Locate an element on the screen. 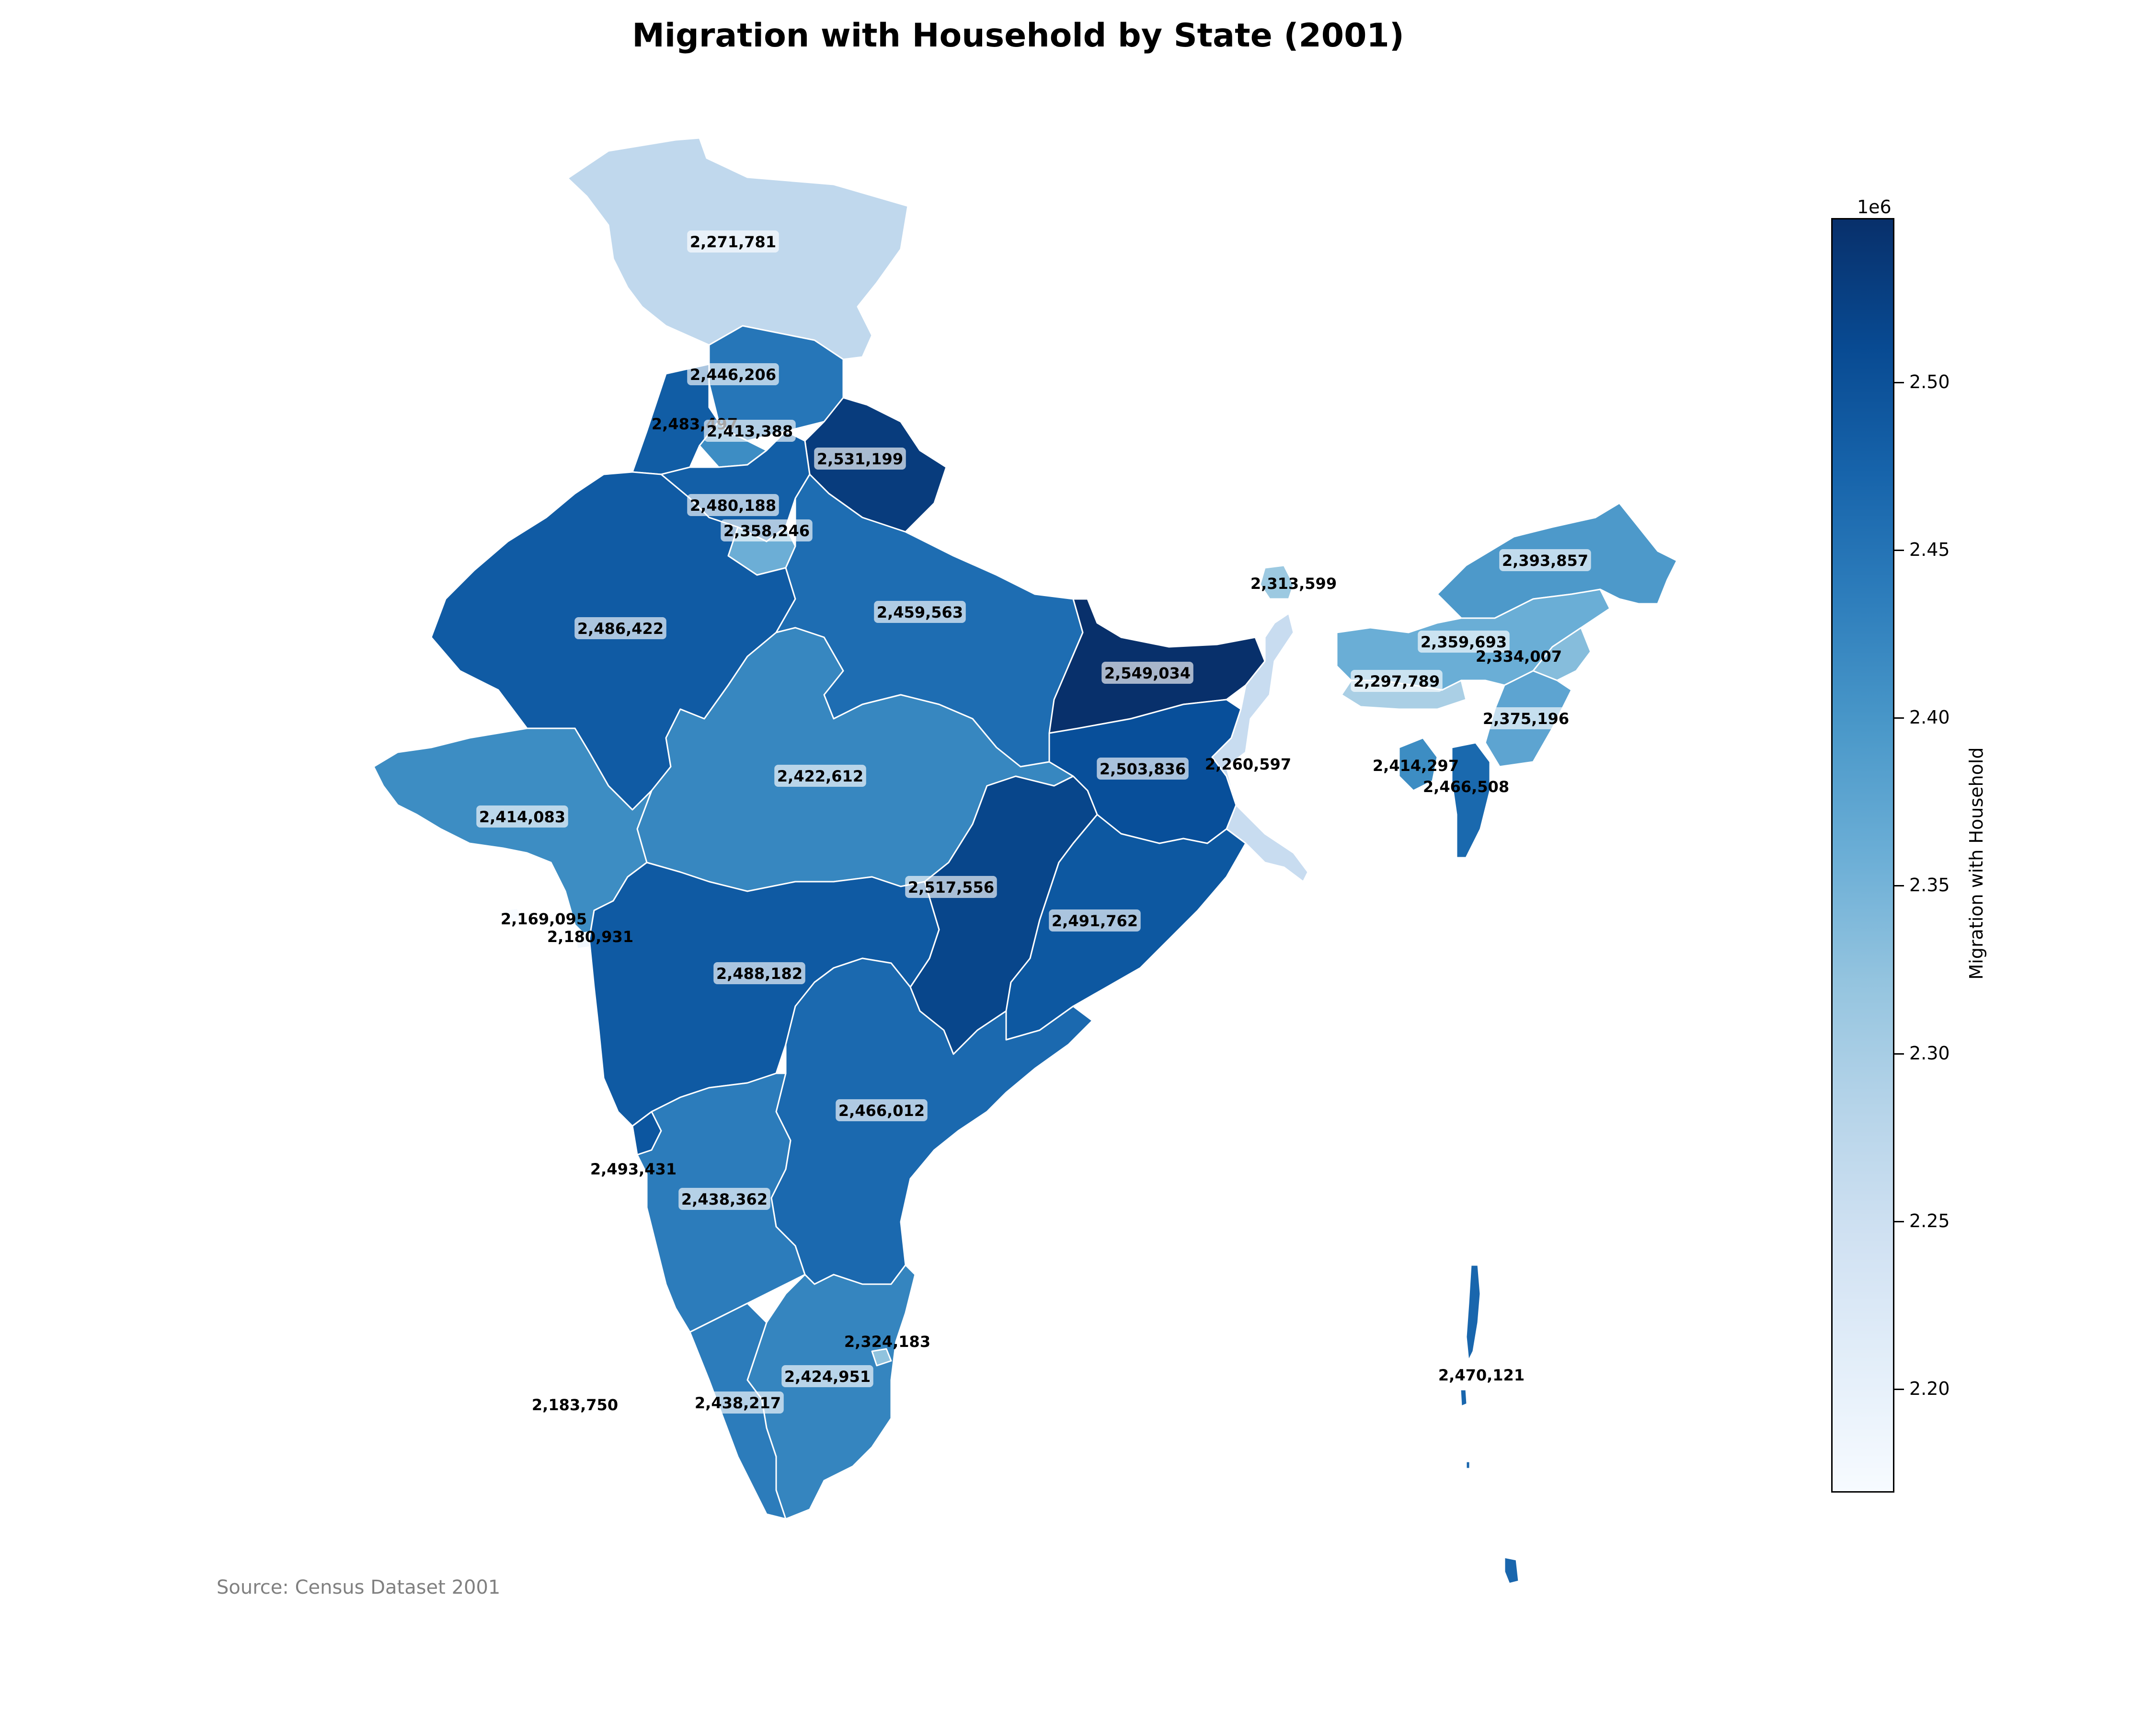  colorbar-tick-label: 2.30 is located at coordinates (1930, 1053).